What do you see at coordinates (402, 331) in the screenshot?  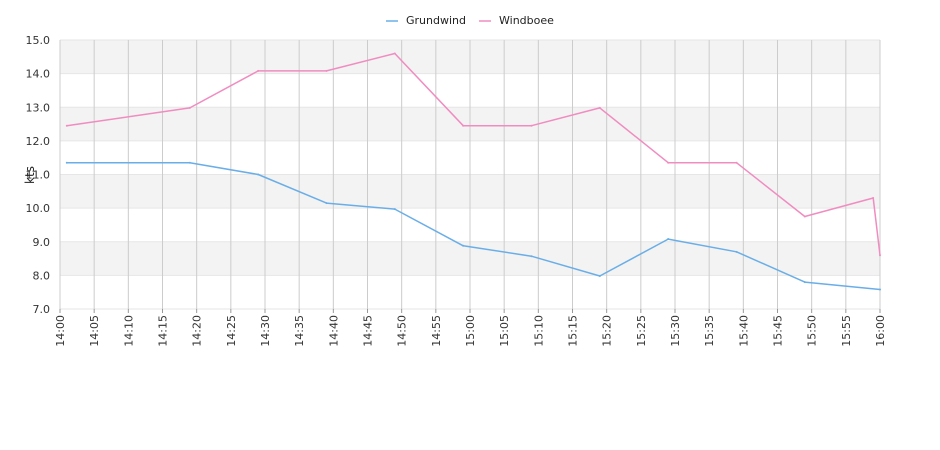 I see `x-tick-label: 14:50` at bounding box center [402, 331].